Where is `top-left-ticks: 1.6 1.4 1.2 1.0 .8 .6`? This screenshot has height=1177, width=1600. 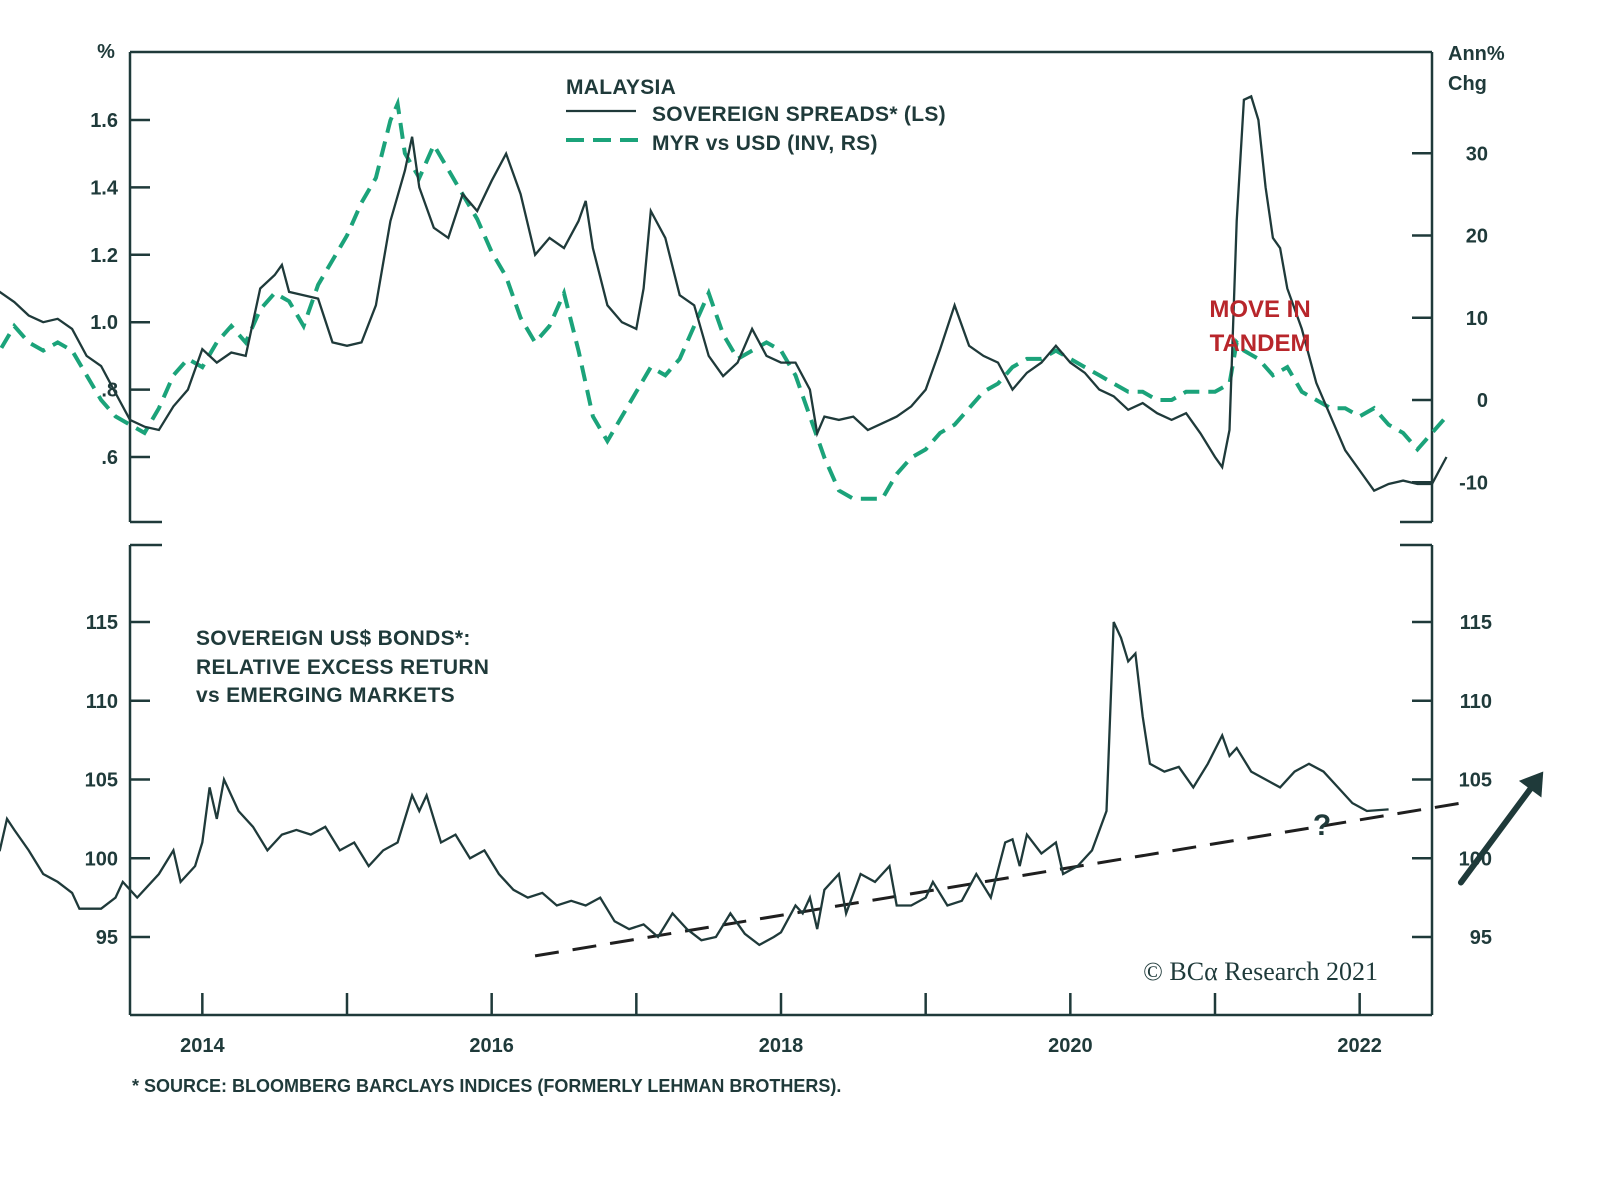
top-left-ticks: 1.6 1.4 1.2 1.0 .8 .6 is located at coordinates (120, 289).